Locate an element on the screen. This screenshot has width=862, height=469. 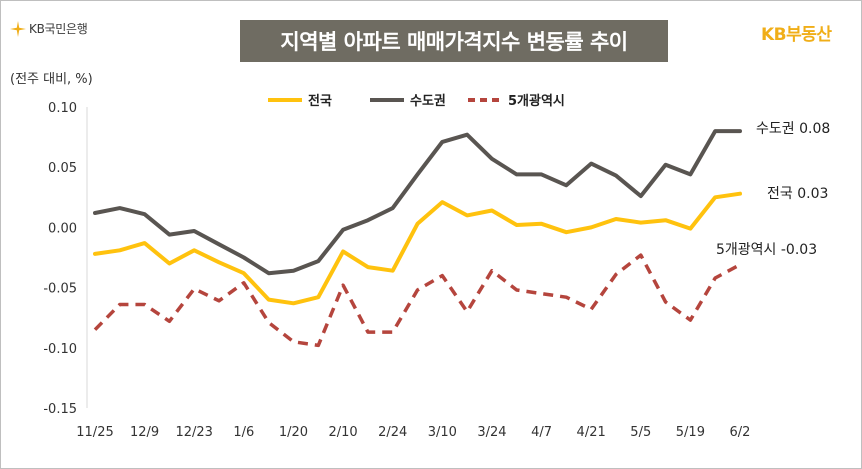
legend-entry: 전국 is located at coordinates (320, 101).